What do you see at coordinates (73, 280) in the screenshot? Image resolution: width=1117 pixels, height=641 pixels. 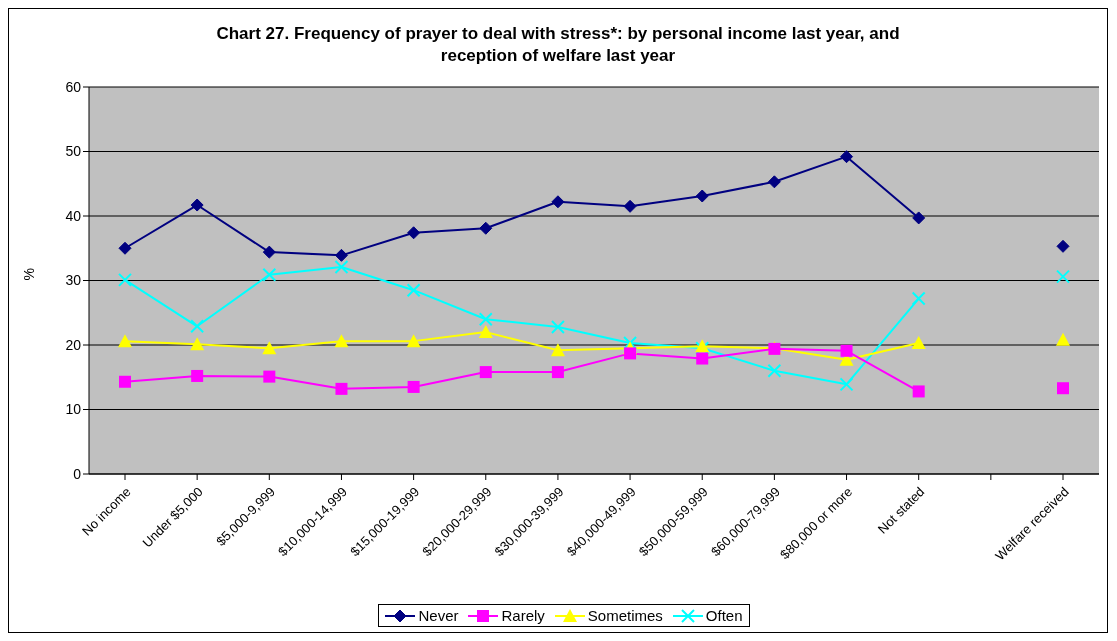 I see `y-tick-label: 30` at bounding box center [73, 280].